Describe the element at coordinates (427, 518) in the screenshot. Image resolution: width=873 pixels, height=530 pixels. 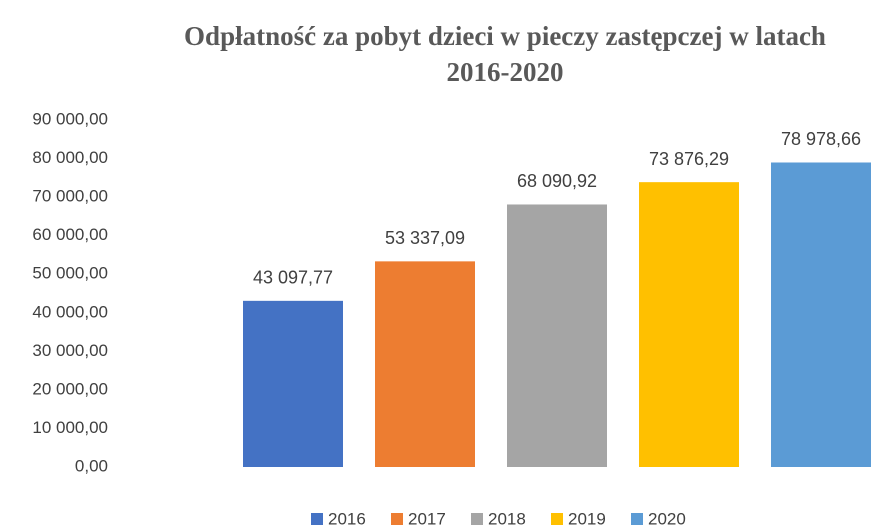
I see `legend-label: 2017` at that location.